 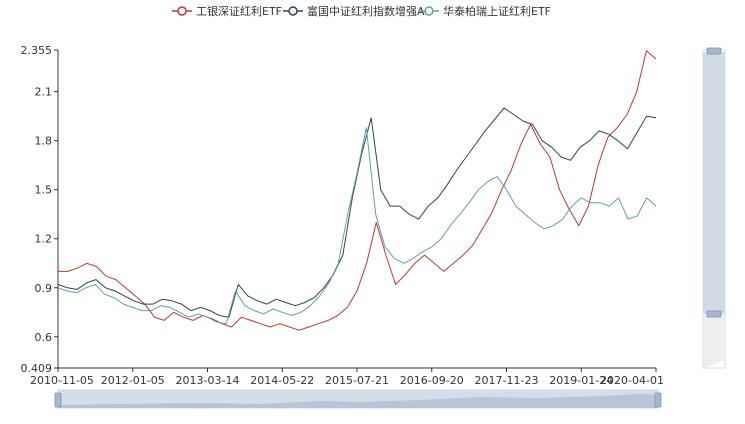 What do you see at coordinates (44, 190) in the screenshot?
I see `y-tick-label-4: 1.5` at bounding box center [44, 190].